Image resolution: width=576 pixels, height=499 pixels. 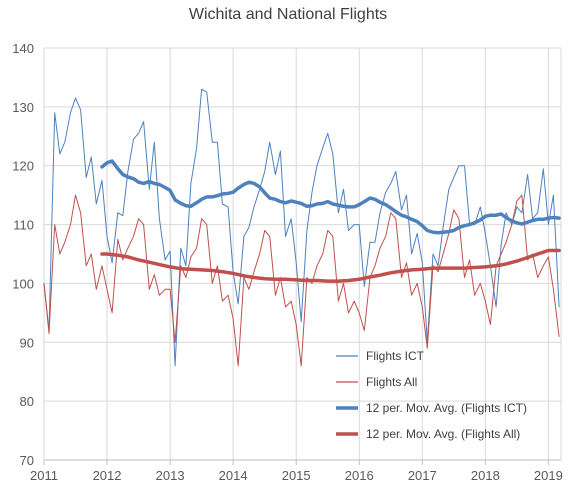 What do you see at coordinates (233, 475) in the screenshot?
I see `x-tick-label: 2014` at bounding box center [233, 475].